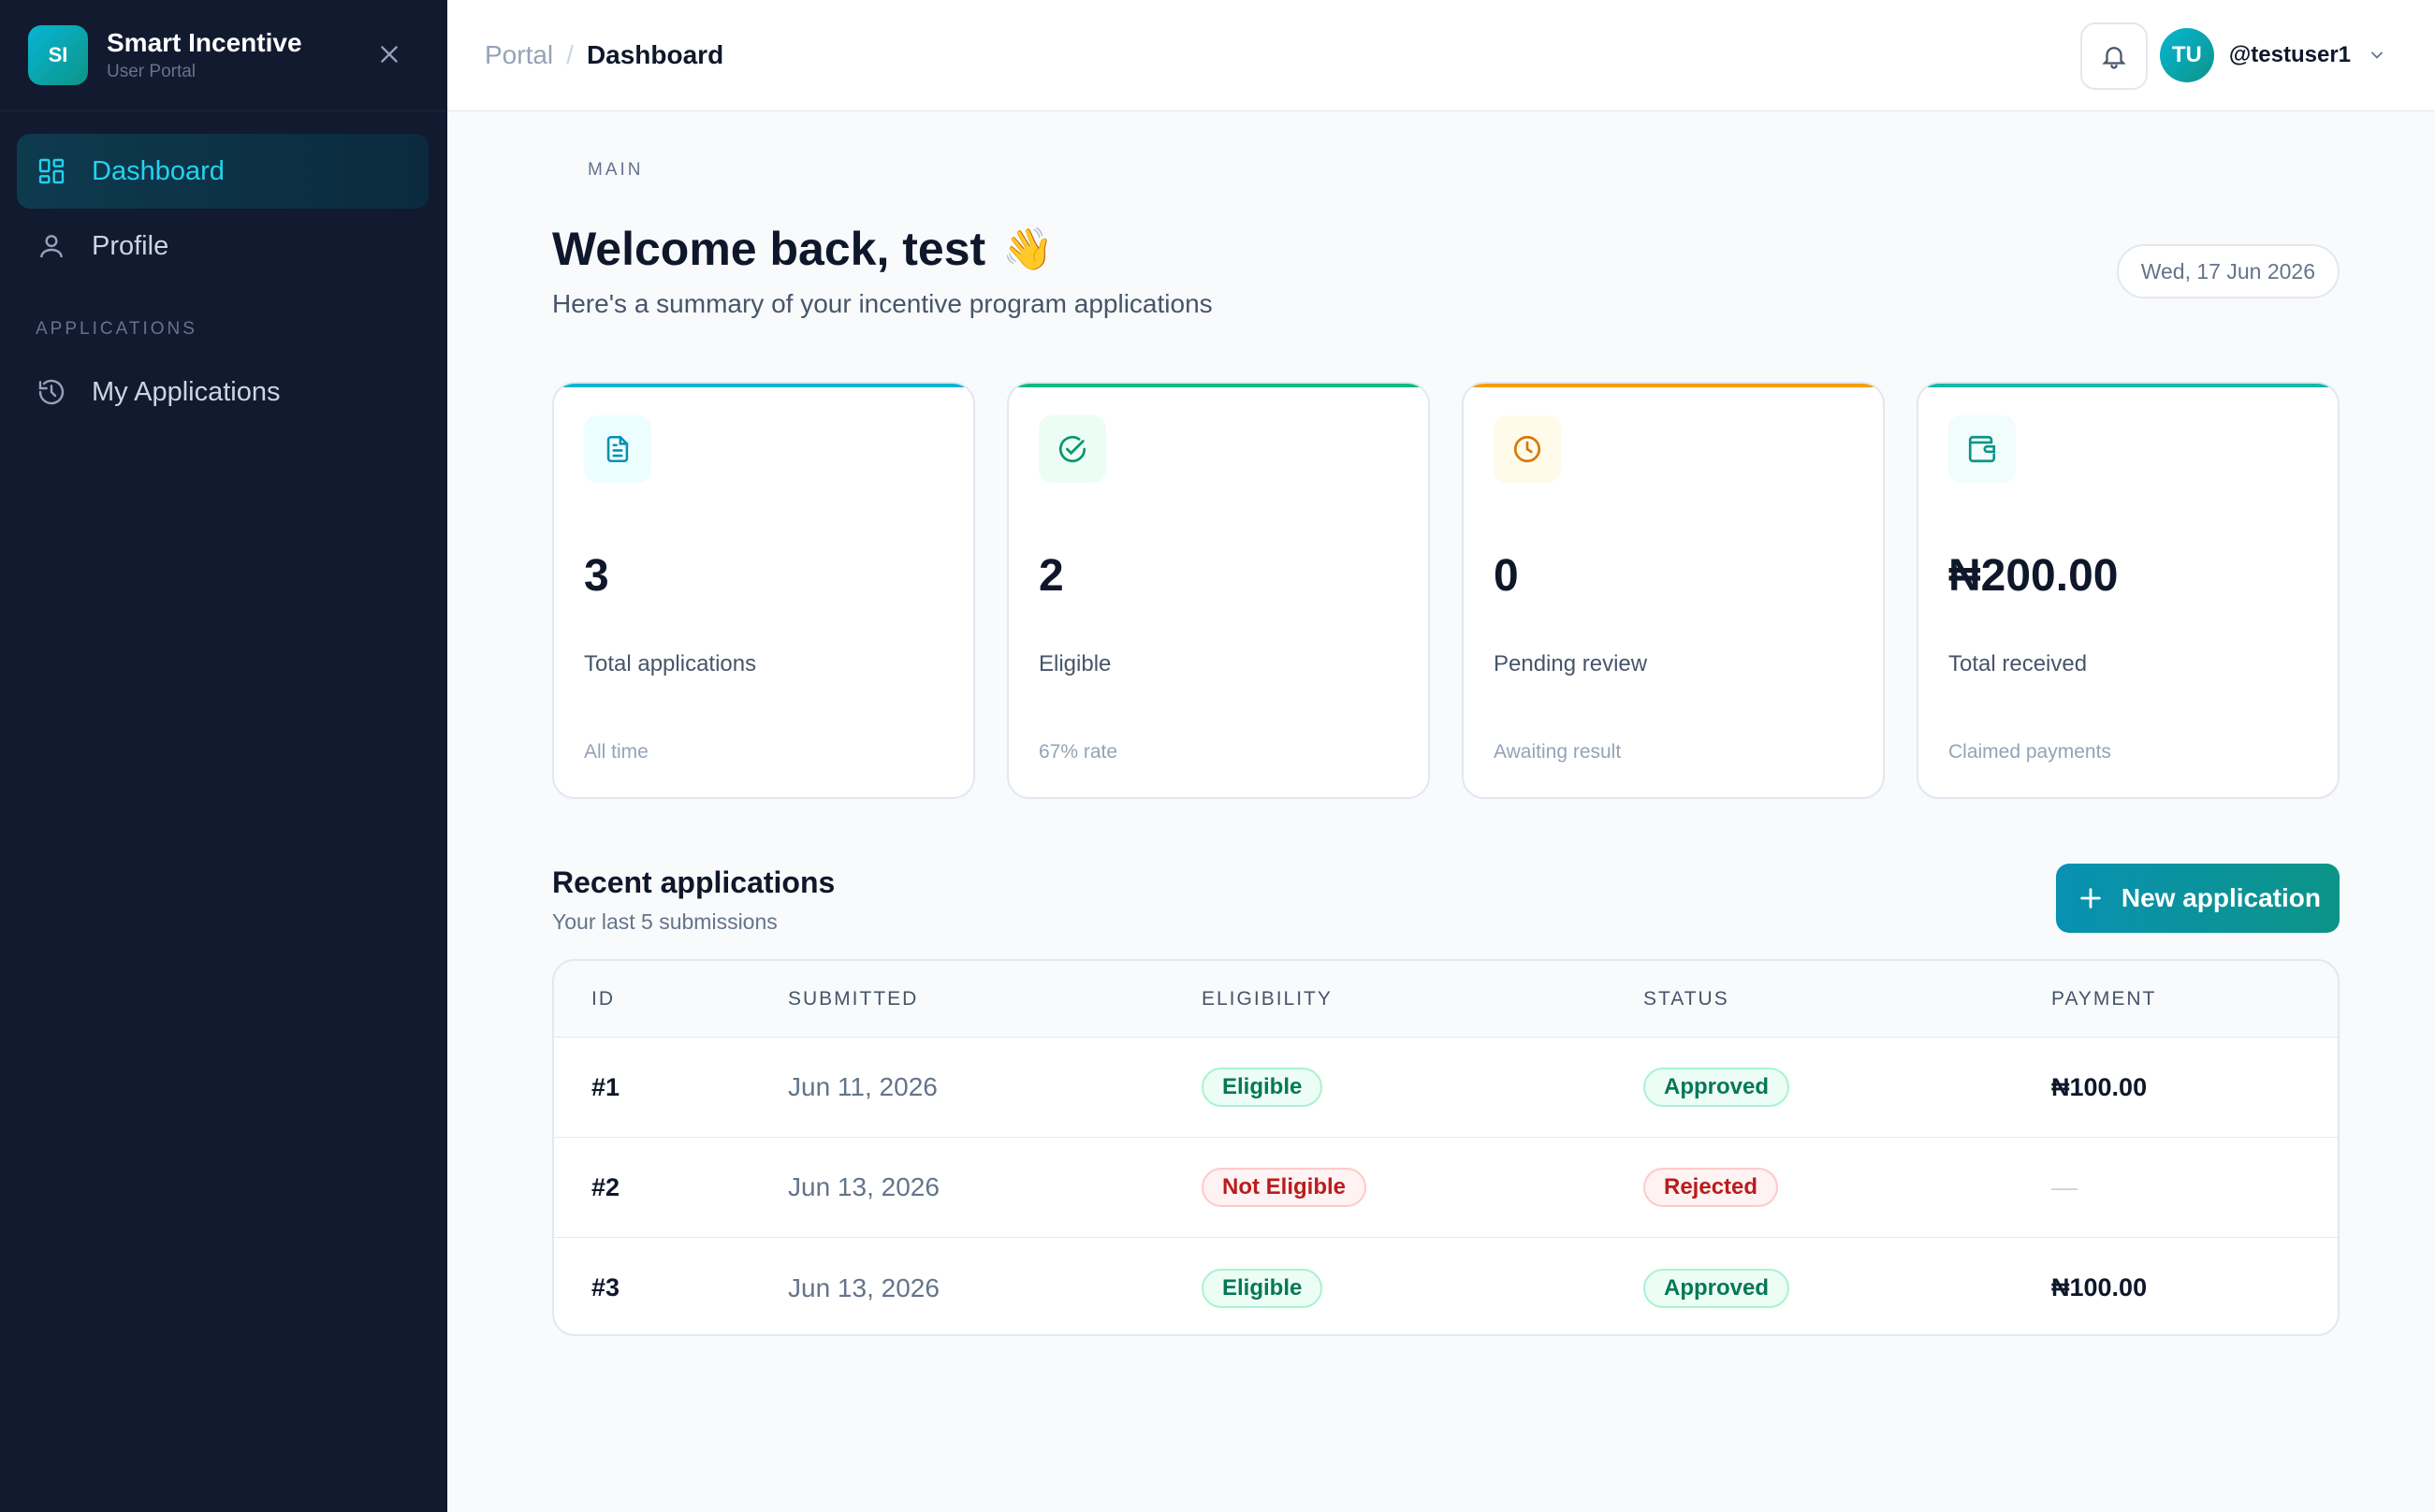  Describe the element at coordinates (1506, 576) in the screenshot. I see `stat-value: 0` at that location.